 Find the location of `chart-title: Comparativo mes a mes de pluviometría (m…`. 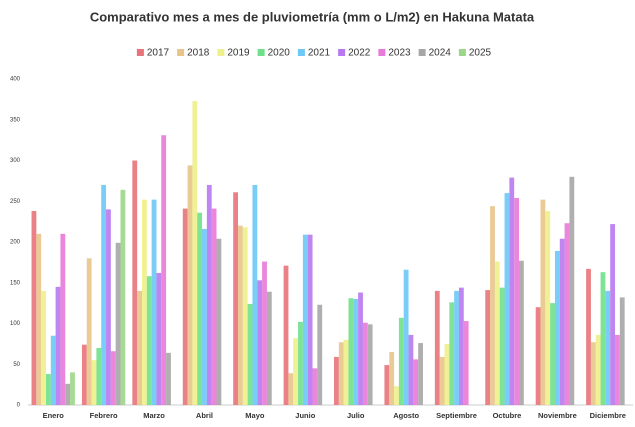

chart-title: Comparativo mes a mes de pluviometría (m… is located at coordinates (312, 16).